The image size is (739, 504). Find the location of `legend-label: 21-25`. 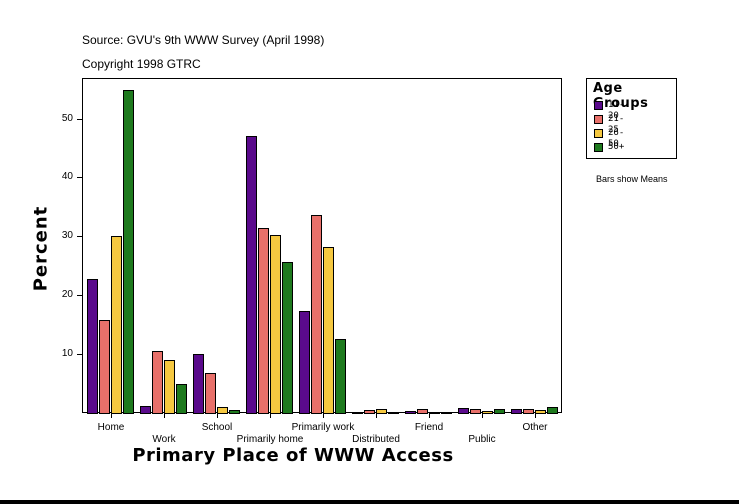

legend-label: 21-25 is located at coordinates (616, 124).